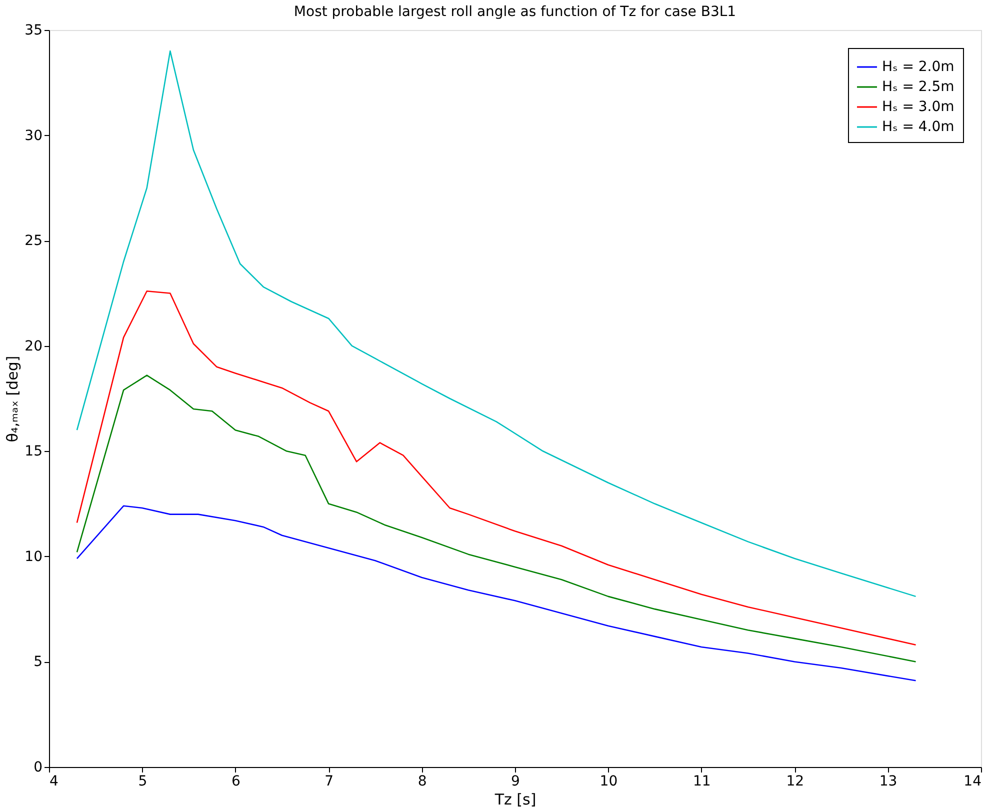 The height and width of the screenshot is (812, 987). I want to click on y-tick-label: 15, so click(33, 452).